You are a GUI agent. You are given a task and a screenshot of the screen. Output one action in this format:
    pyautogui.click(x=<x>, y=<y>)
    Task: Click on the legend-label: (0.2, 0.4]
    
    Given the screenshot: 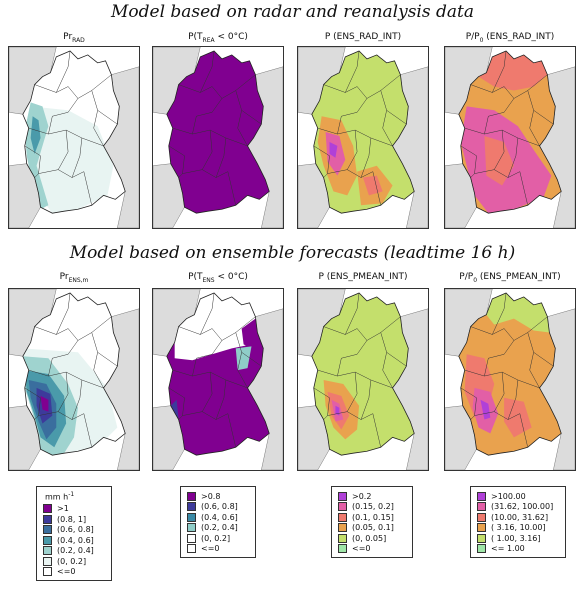 What is the action you would take?
    pyautogui.click(x=75, y=551)
    